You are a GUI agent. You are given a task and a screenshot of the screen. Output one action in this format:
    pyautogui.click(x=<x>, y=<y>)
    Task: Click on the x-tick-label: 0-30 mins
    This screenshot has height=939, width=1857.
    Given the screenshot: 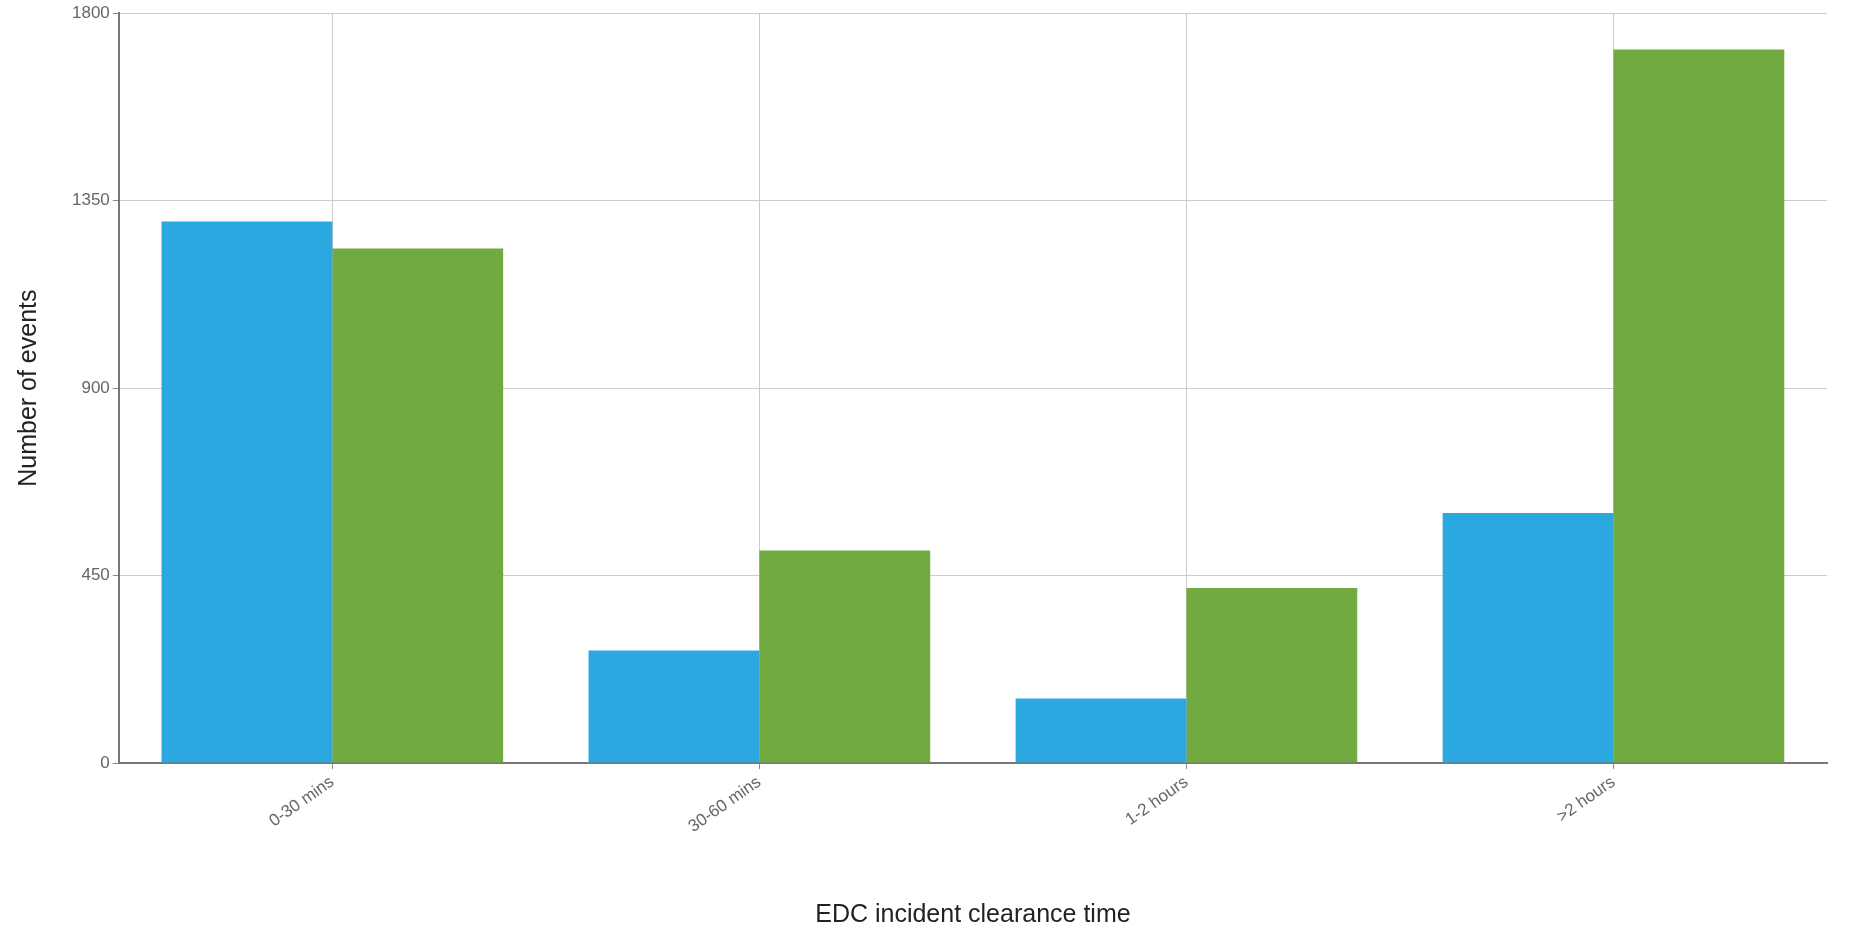 What is the action you would take?
    pyautogui.click(x=301, y=801)
    